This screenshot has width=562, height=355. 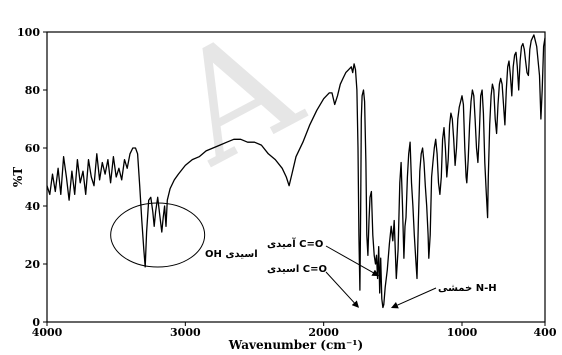 What do you see at coordinates (32, 177) in the screenshot?
I see `y-axis-ticks: 0 20 40 60 80 100` at bounding box center [32, 177].